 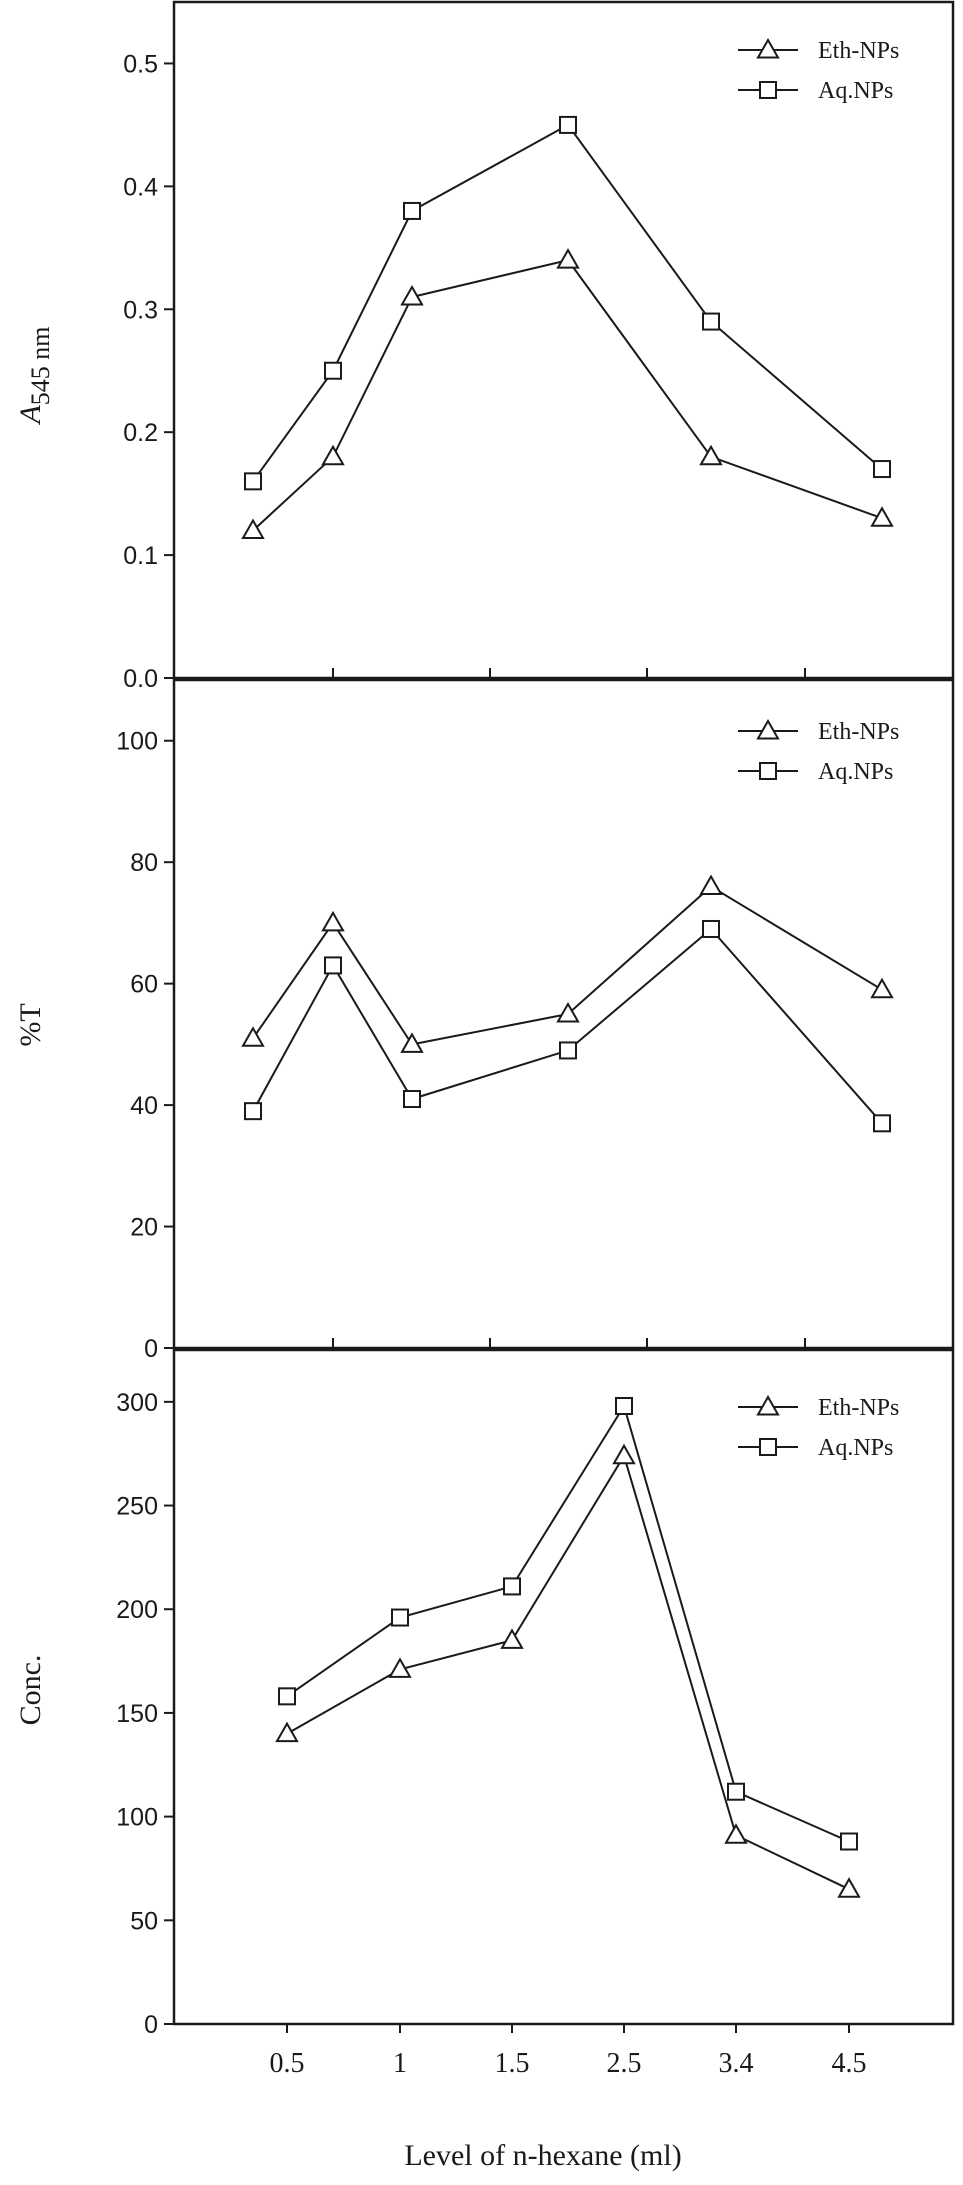 I want to click on panel-1-series-line-eth, so click(x=567, y=395).